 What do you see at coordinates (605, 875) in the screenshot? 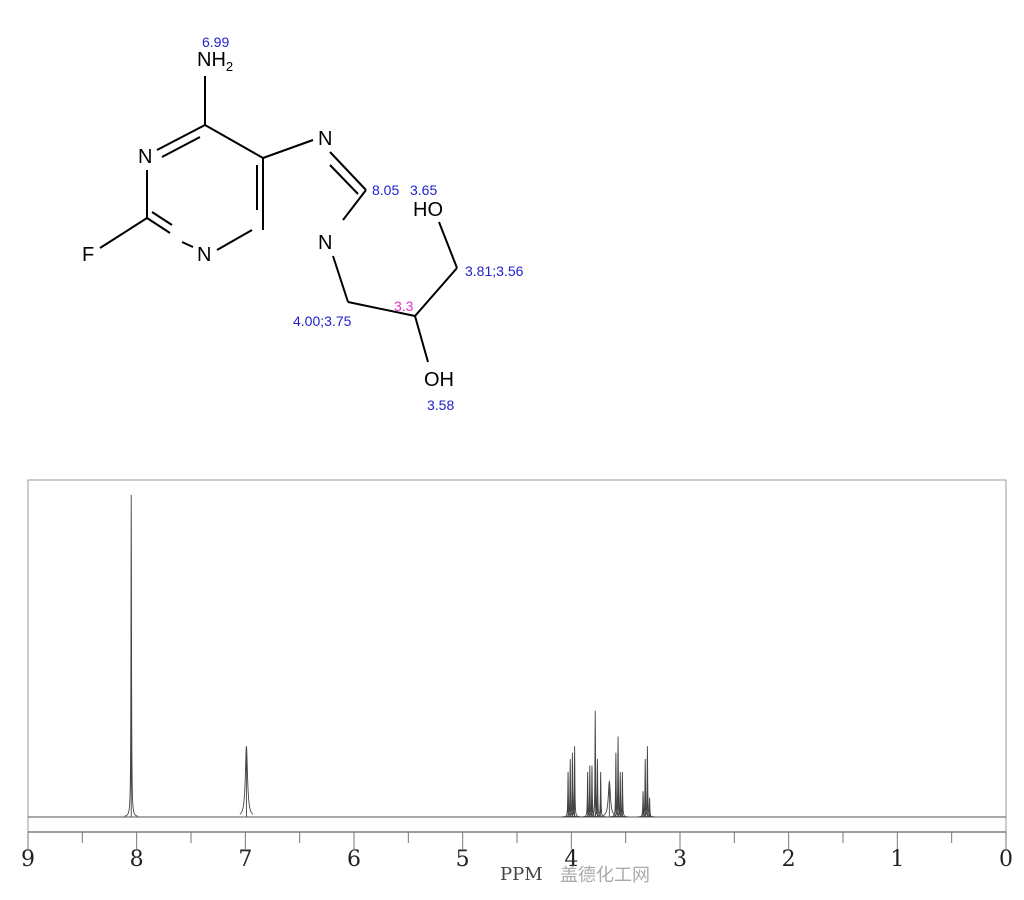
I see `watermark: 盖德化工网` at bounding box center [605, 875].